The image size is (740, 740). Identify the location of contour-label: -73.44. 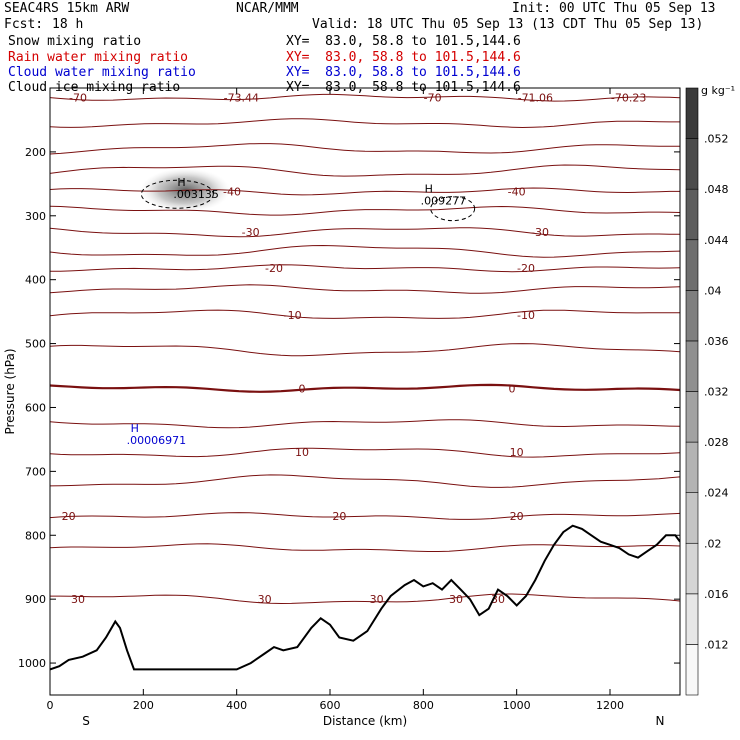
(241, 98).